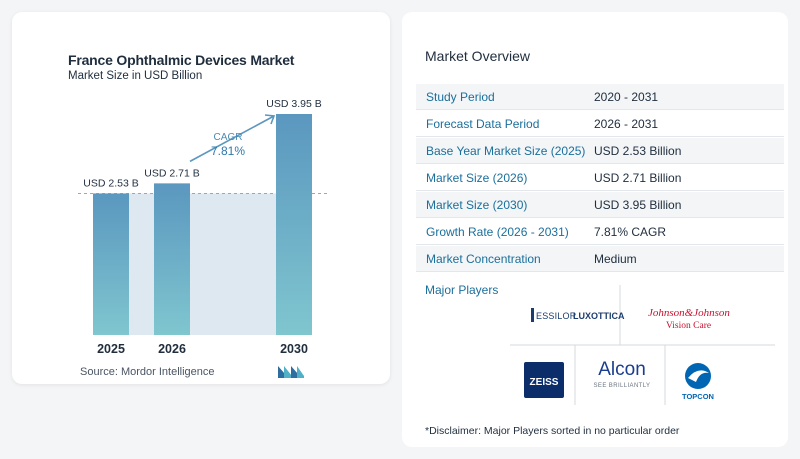  What do you see at coordinates (293, 104) in the screenshot?
I see `data-label-2030: USD 3.95 B` at bounding box center [293, 104].